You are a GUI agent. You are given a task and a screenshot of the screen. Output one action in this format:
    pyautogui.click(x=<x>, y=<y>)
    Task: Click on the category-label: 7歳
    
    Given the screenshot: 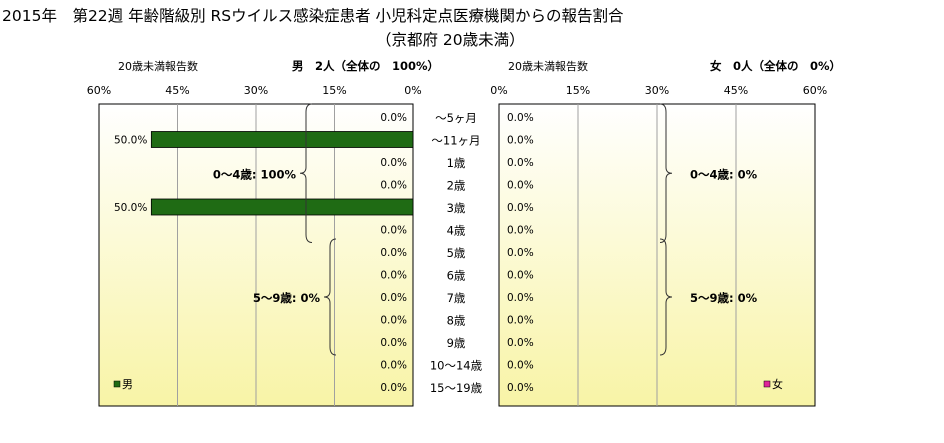 What is the action you would take?
    pyautogui.click(x=456, y=298)
    